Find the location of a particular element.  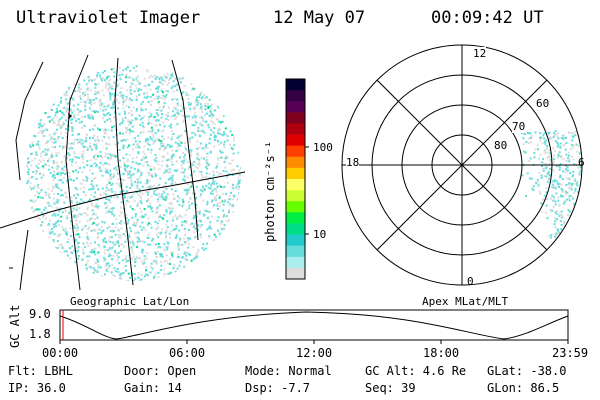

gc-alt-ytick-1-8: 1.8 is located at coordinates (40, 334).